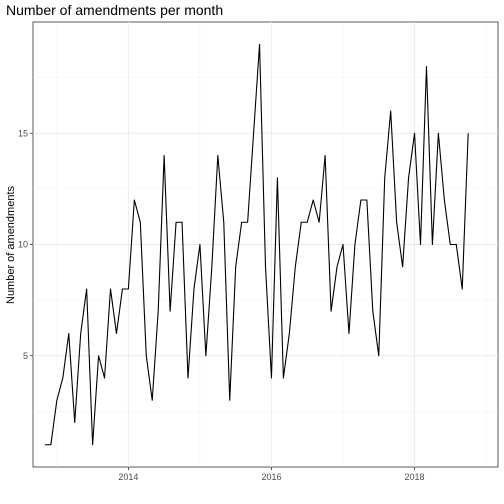  Describe the element at coordinates (11, 245) in the screenshot. I see `y-axis-title: Number of amendments` at that location.